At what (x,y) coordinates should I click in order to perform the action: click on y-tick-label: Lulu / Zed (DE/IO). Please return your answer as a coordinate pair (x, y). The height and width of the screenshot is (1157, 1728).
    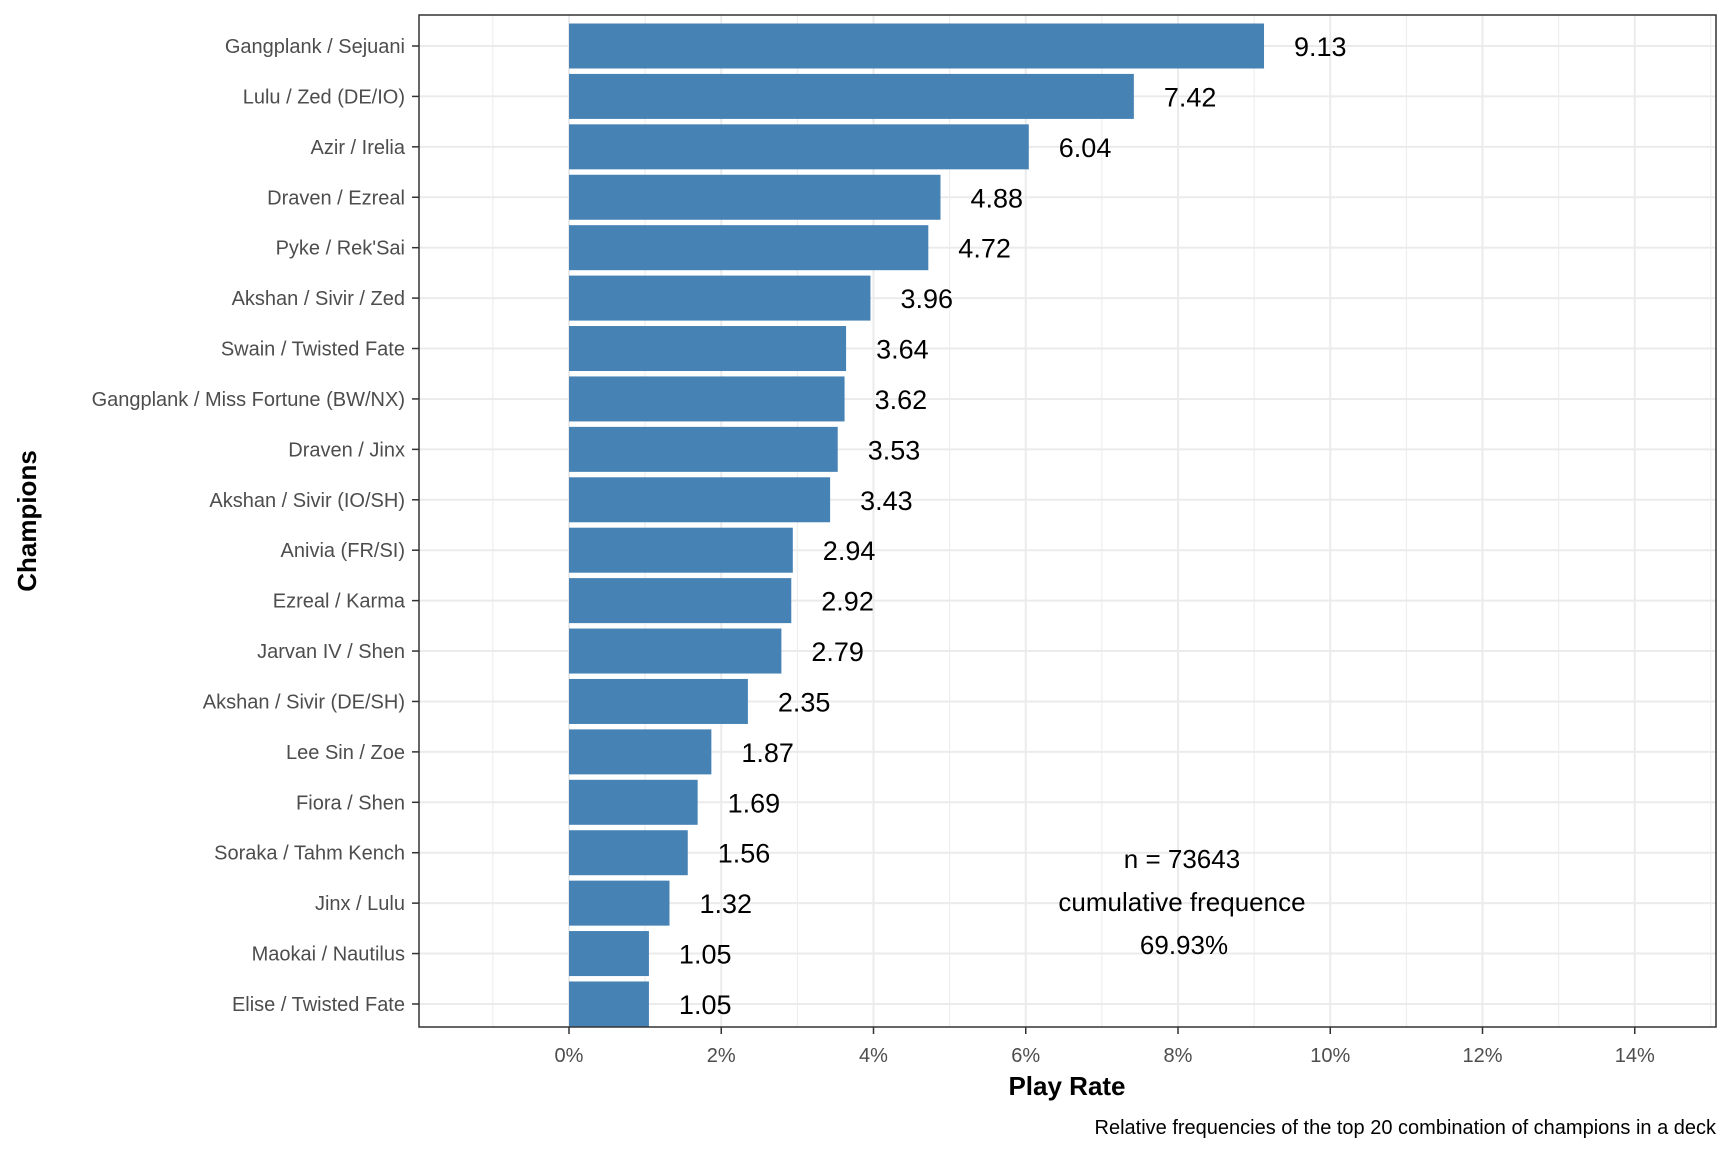
    Looking at the image, I should click on (324, 97).